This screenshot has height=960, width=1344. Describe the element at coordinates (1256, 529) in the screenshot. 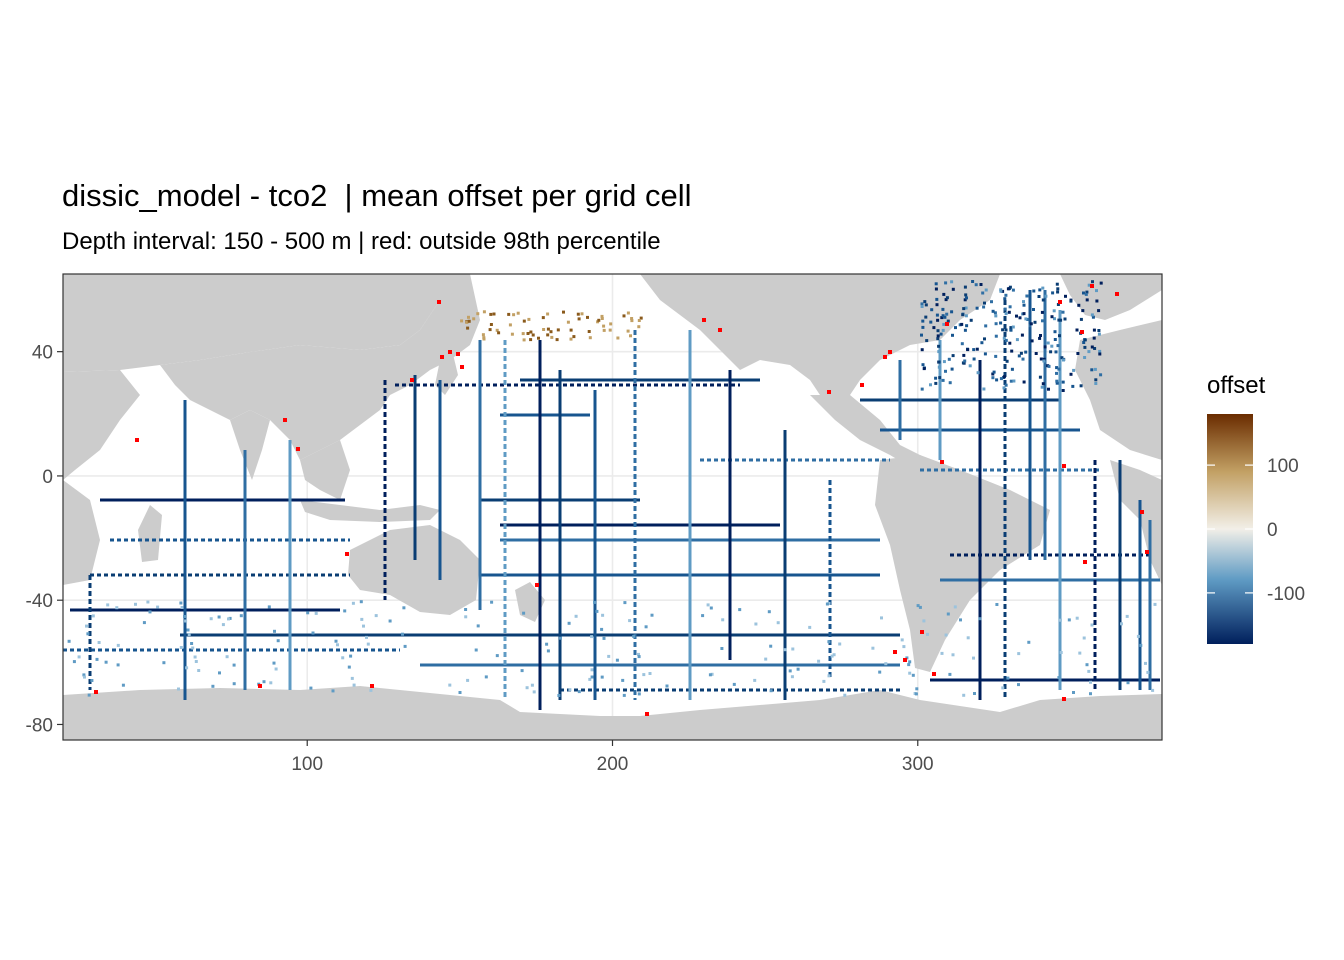

I see `legend: 100 0 -100` at that location.